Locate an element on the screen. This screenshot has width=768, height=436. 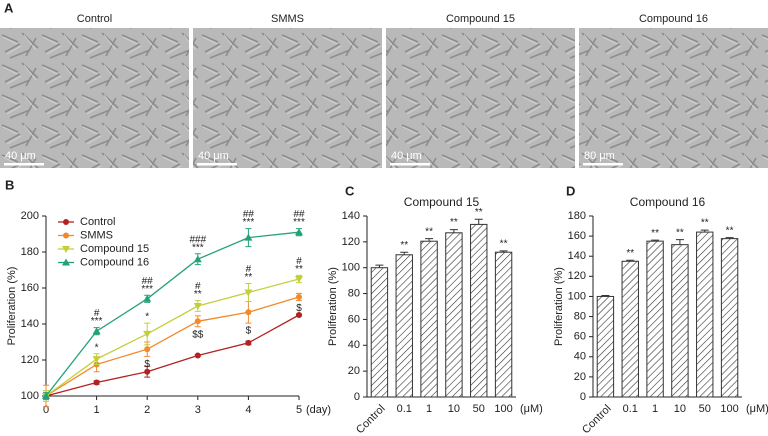
x-unit: (μM) is located at coordinates (531, 409).